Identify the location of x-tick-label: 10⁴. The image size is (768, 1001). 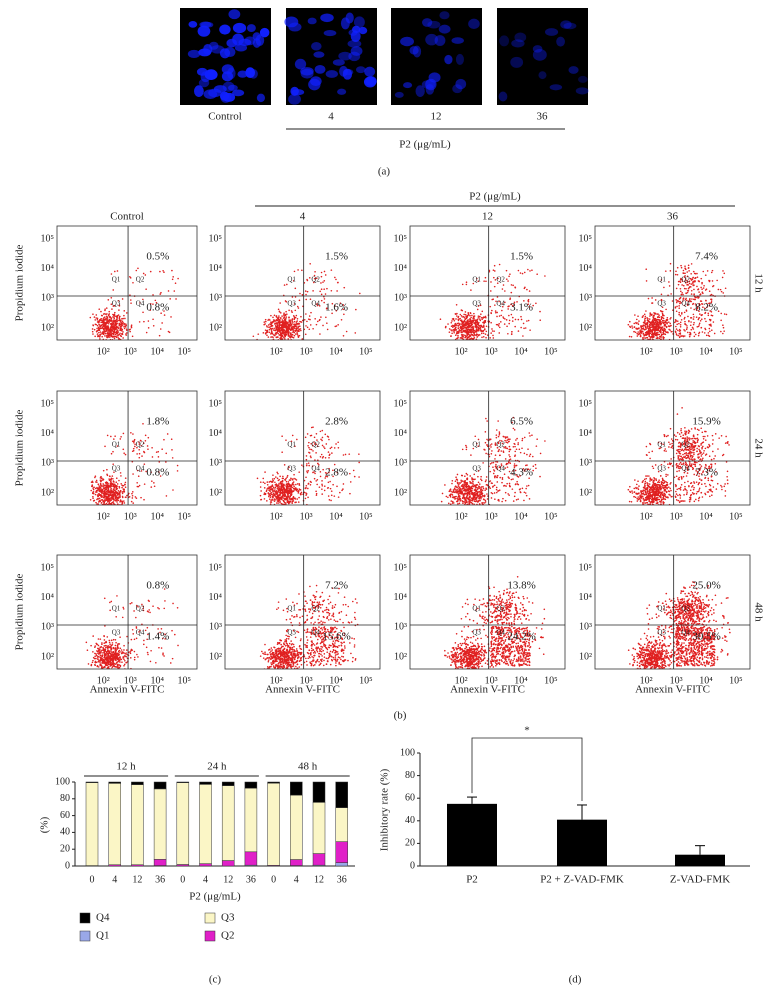
(521, 351).